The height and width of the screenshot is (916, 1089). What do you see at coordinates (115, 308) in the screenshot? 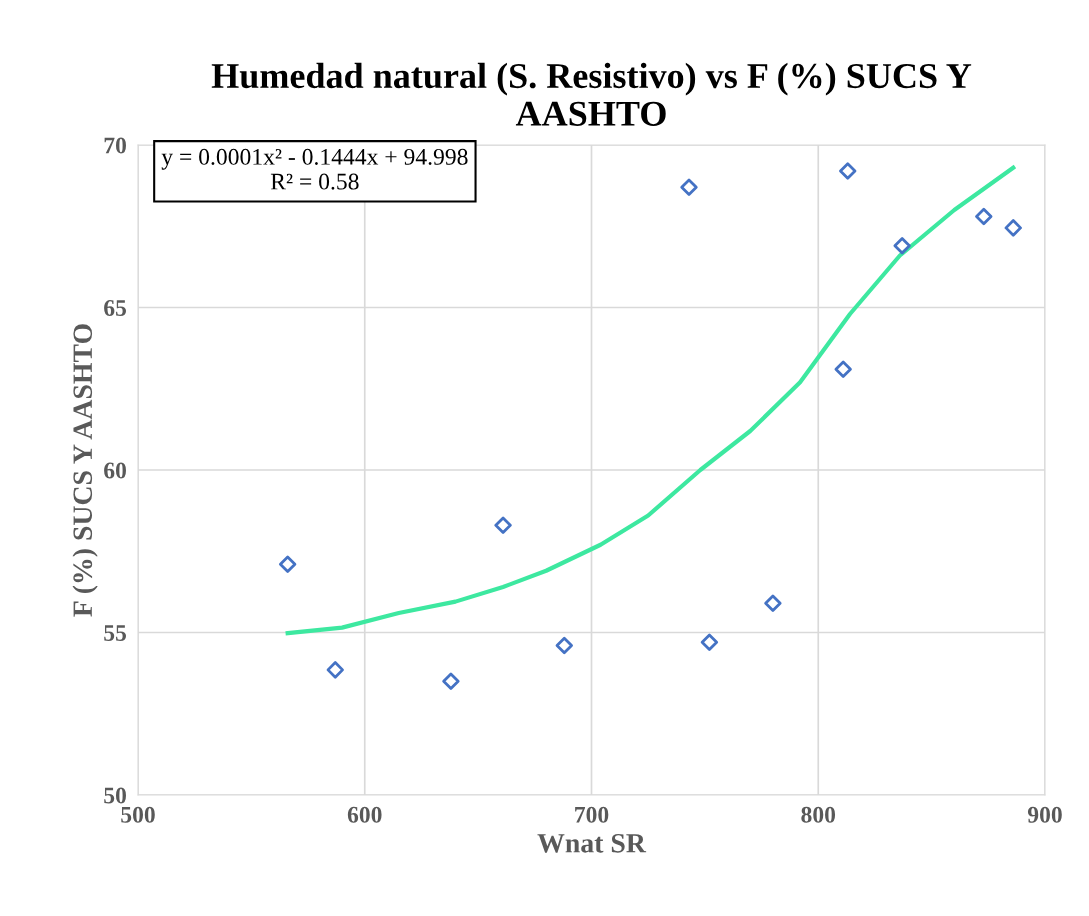
I see `y-tick-label: 65` at bounding box center [115, 308].